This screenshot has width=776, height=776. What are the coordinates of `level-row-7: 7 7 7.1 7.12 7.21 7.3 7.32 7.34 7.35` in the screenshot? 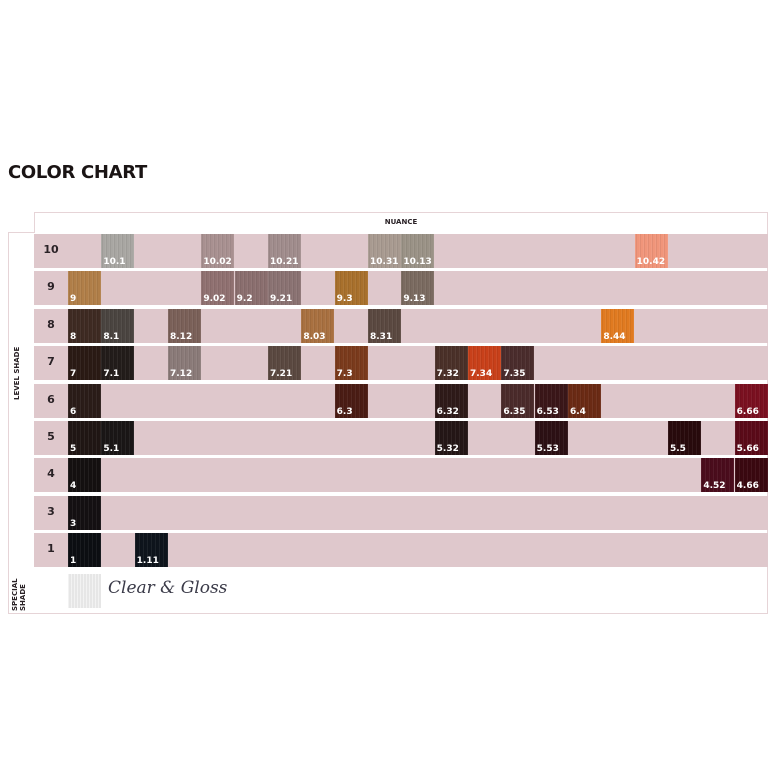 It's located at (401, 363).